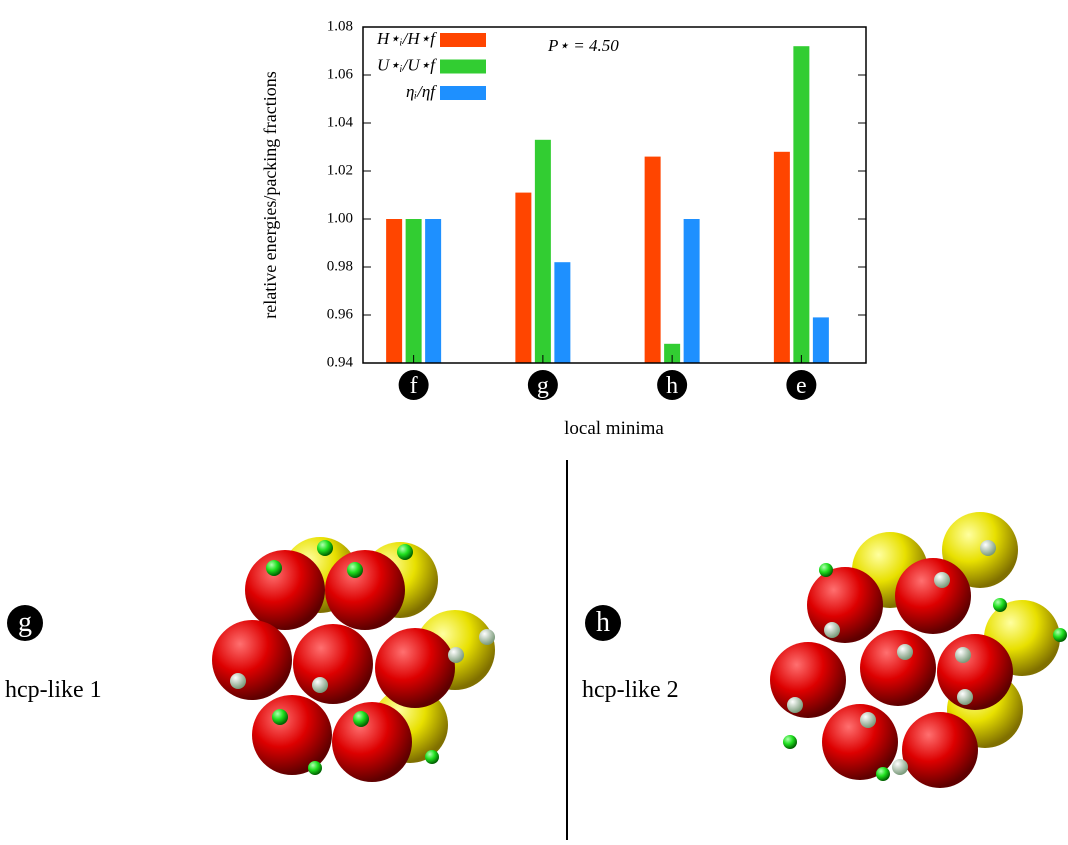  What do you see at coordinates (340, 218) in the screenshot?
I see `y-tick-label: 1.00` at bounding box center [340, 218].